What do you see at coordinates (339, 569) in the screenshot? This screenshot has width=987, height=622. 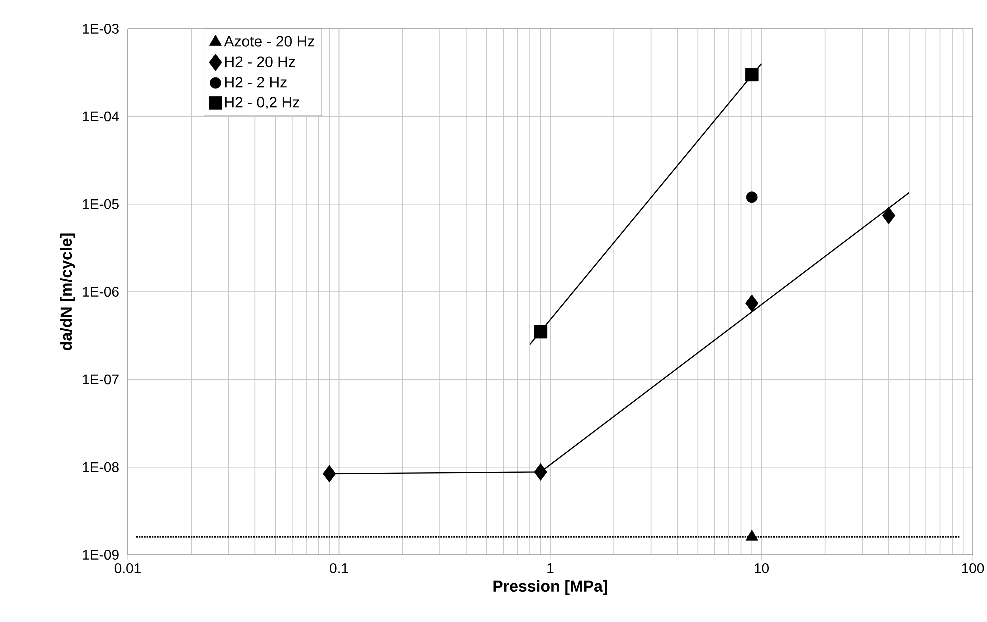 I see `x-tick-label: 0.1` at bounding box center [339, 569].